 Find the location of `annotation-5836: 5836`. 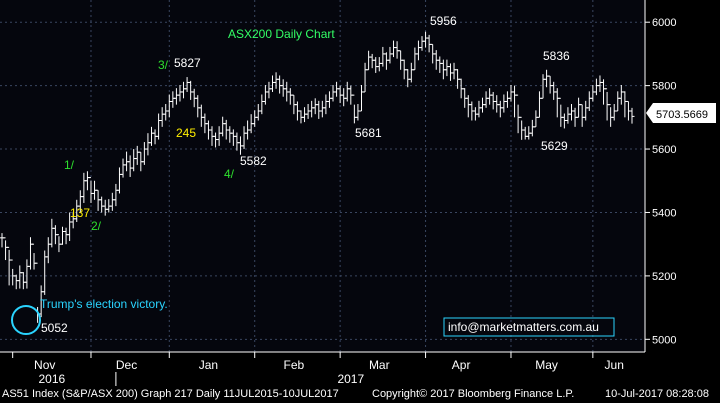

annotation-5836: 5836 is located at coordinates (556, 56).